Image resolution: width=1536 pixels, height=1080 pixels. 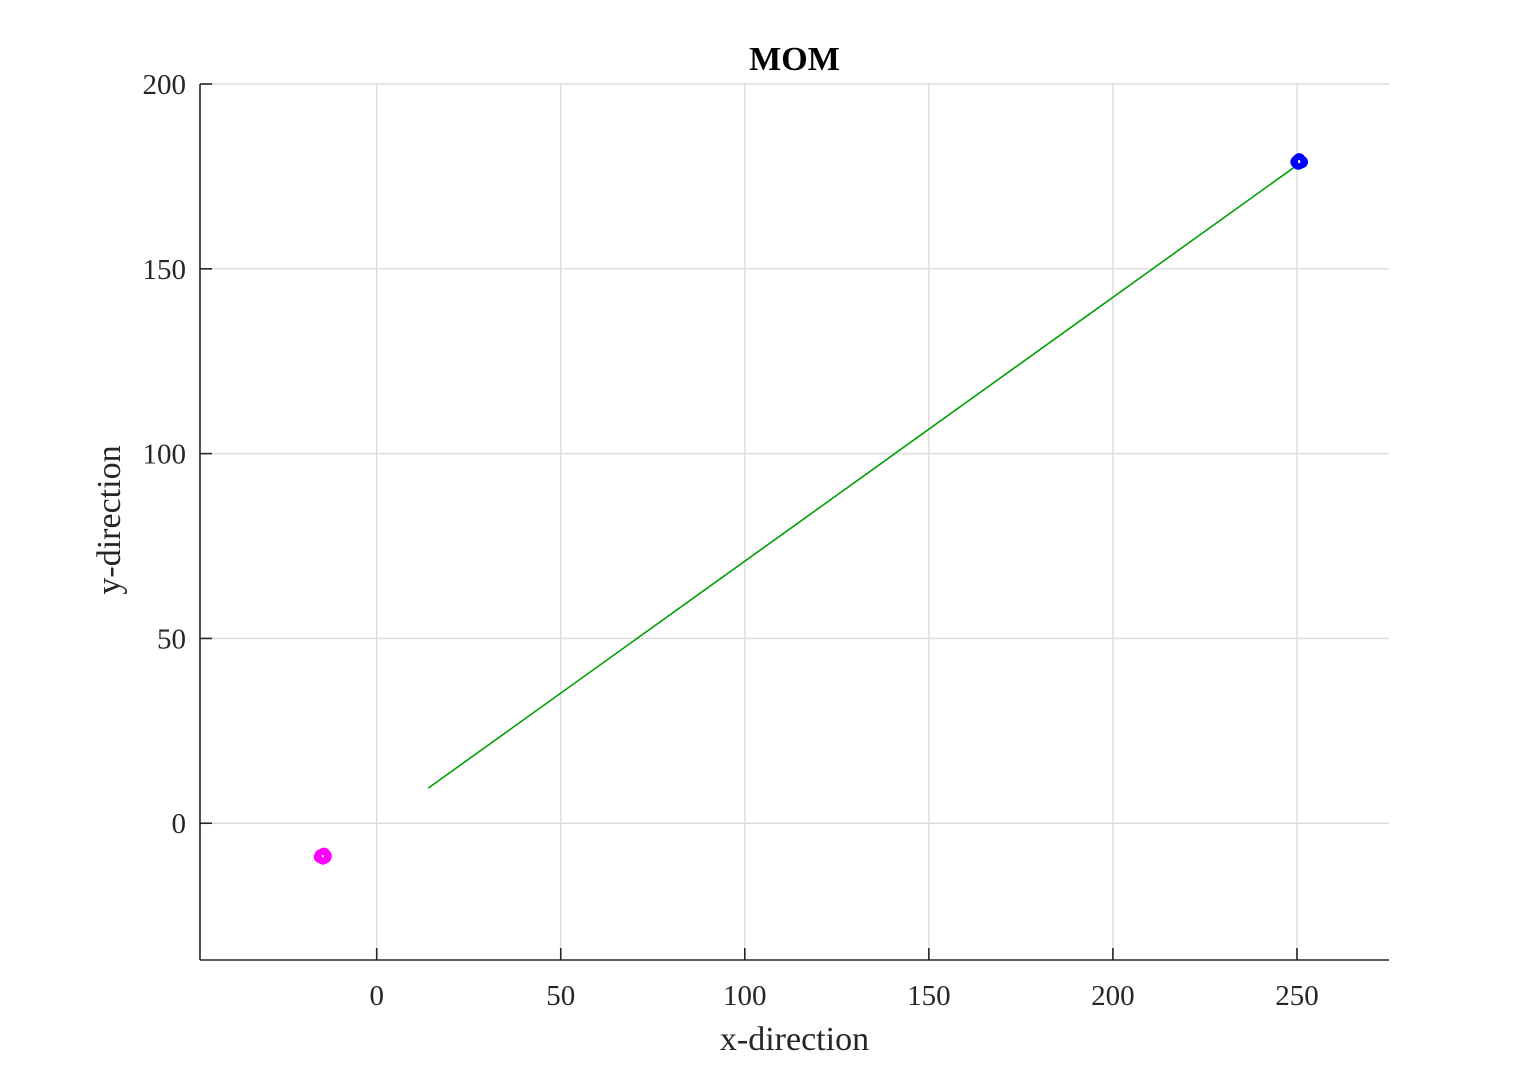 I want to click on x-tick-label: 150, so click(x=929, y=996).